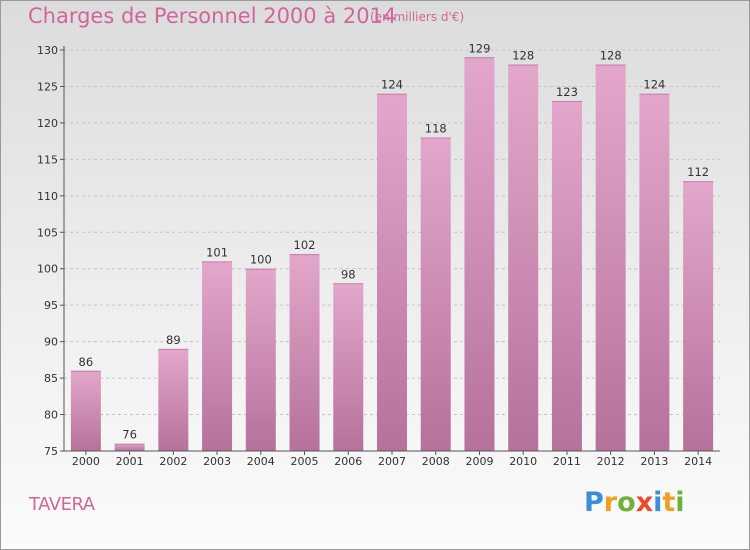 The width and height of the screenshot is (750, 550). I want to click on x-tick-label: 2010, so click(523, 461).